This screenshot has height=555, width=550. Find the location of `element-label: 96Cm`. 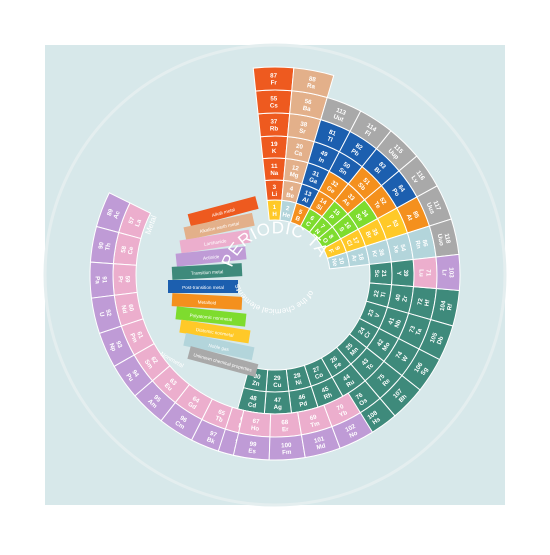

element-label: 96Cm is located at coordinates (182, 422).